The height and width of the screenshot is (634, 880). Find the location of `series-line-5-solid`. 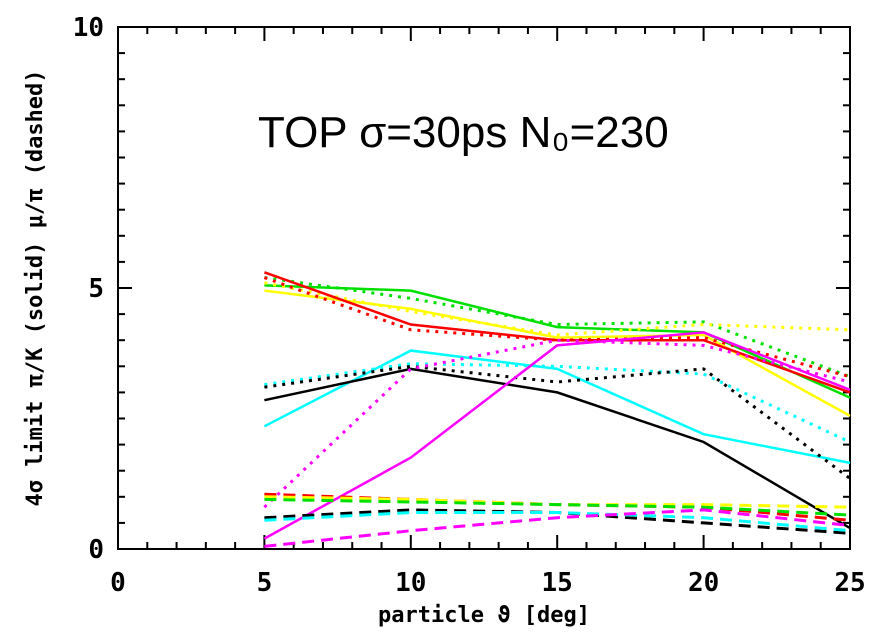

series-line-5-solid is located at coordinates (557, 332).